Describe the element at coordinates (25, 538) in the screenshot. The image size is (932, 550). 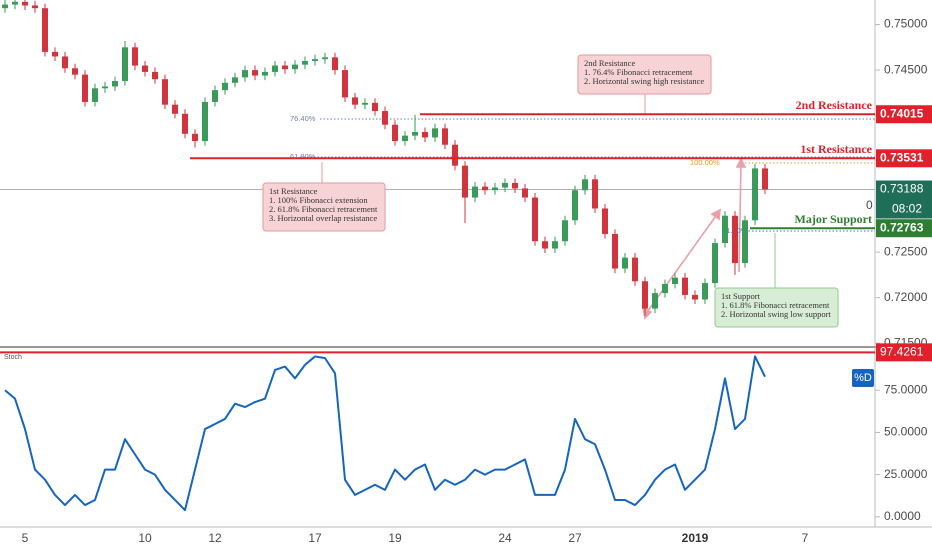
I see `x-tick-label: 5` at that location.